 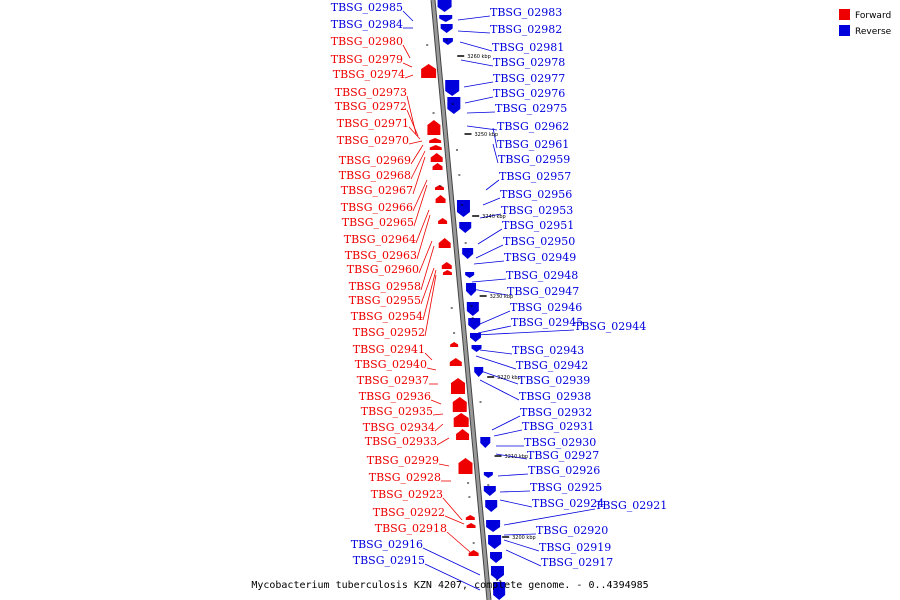 I want to click on gene-label-tbsg_02942: TBSG_02942, so click(x=552, y=365).